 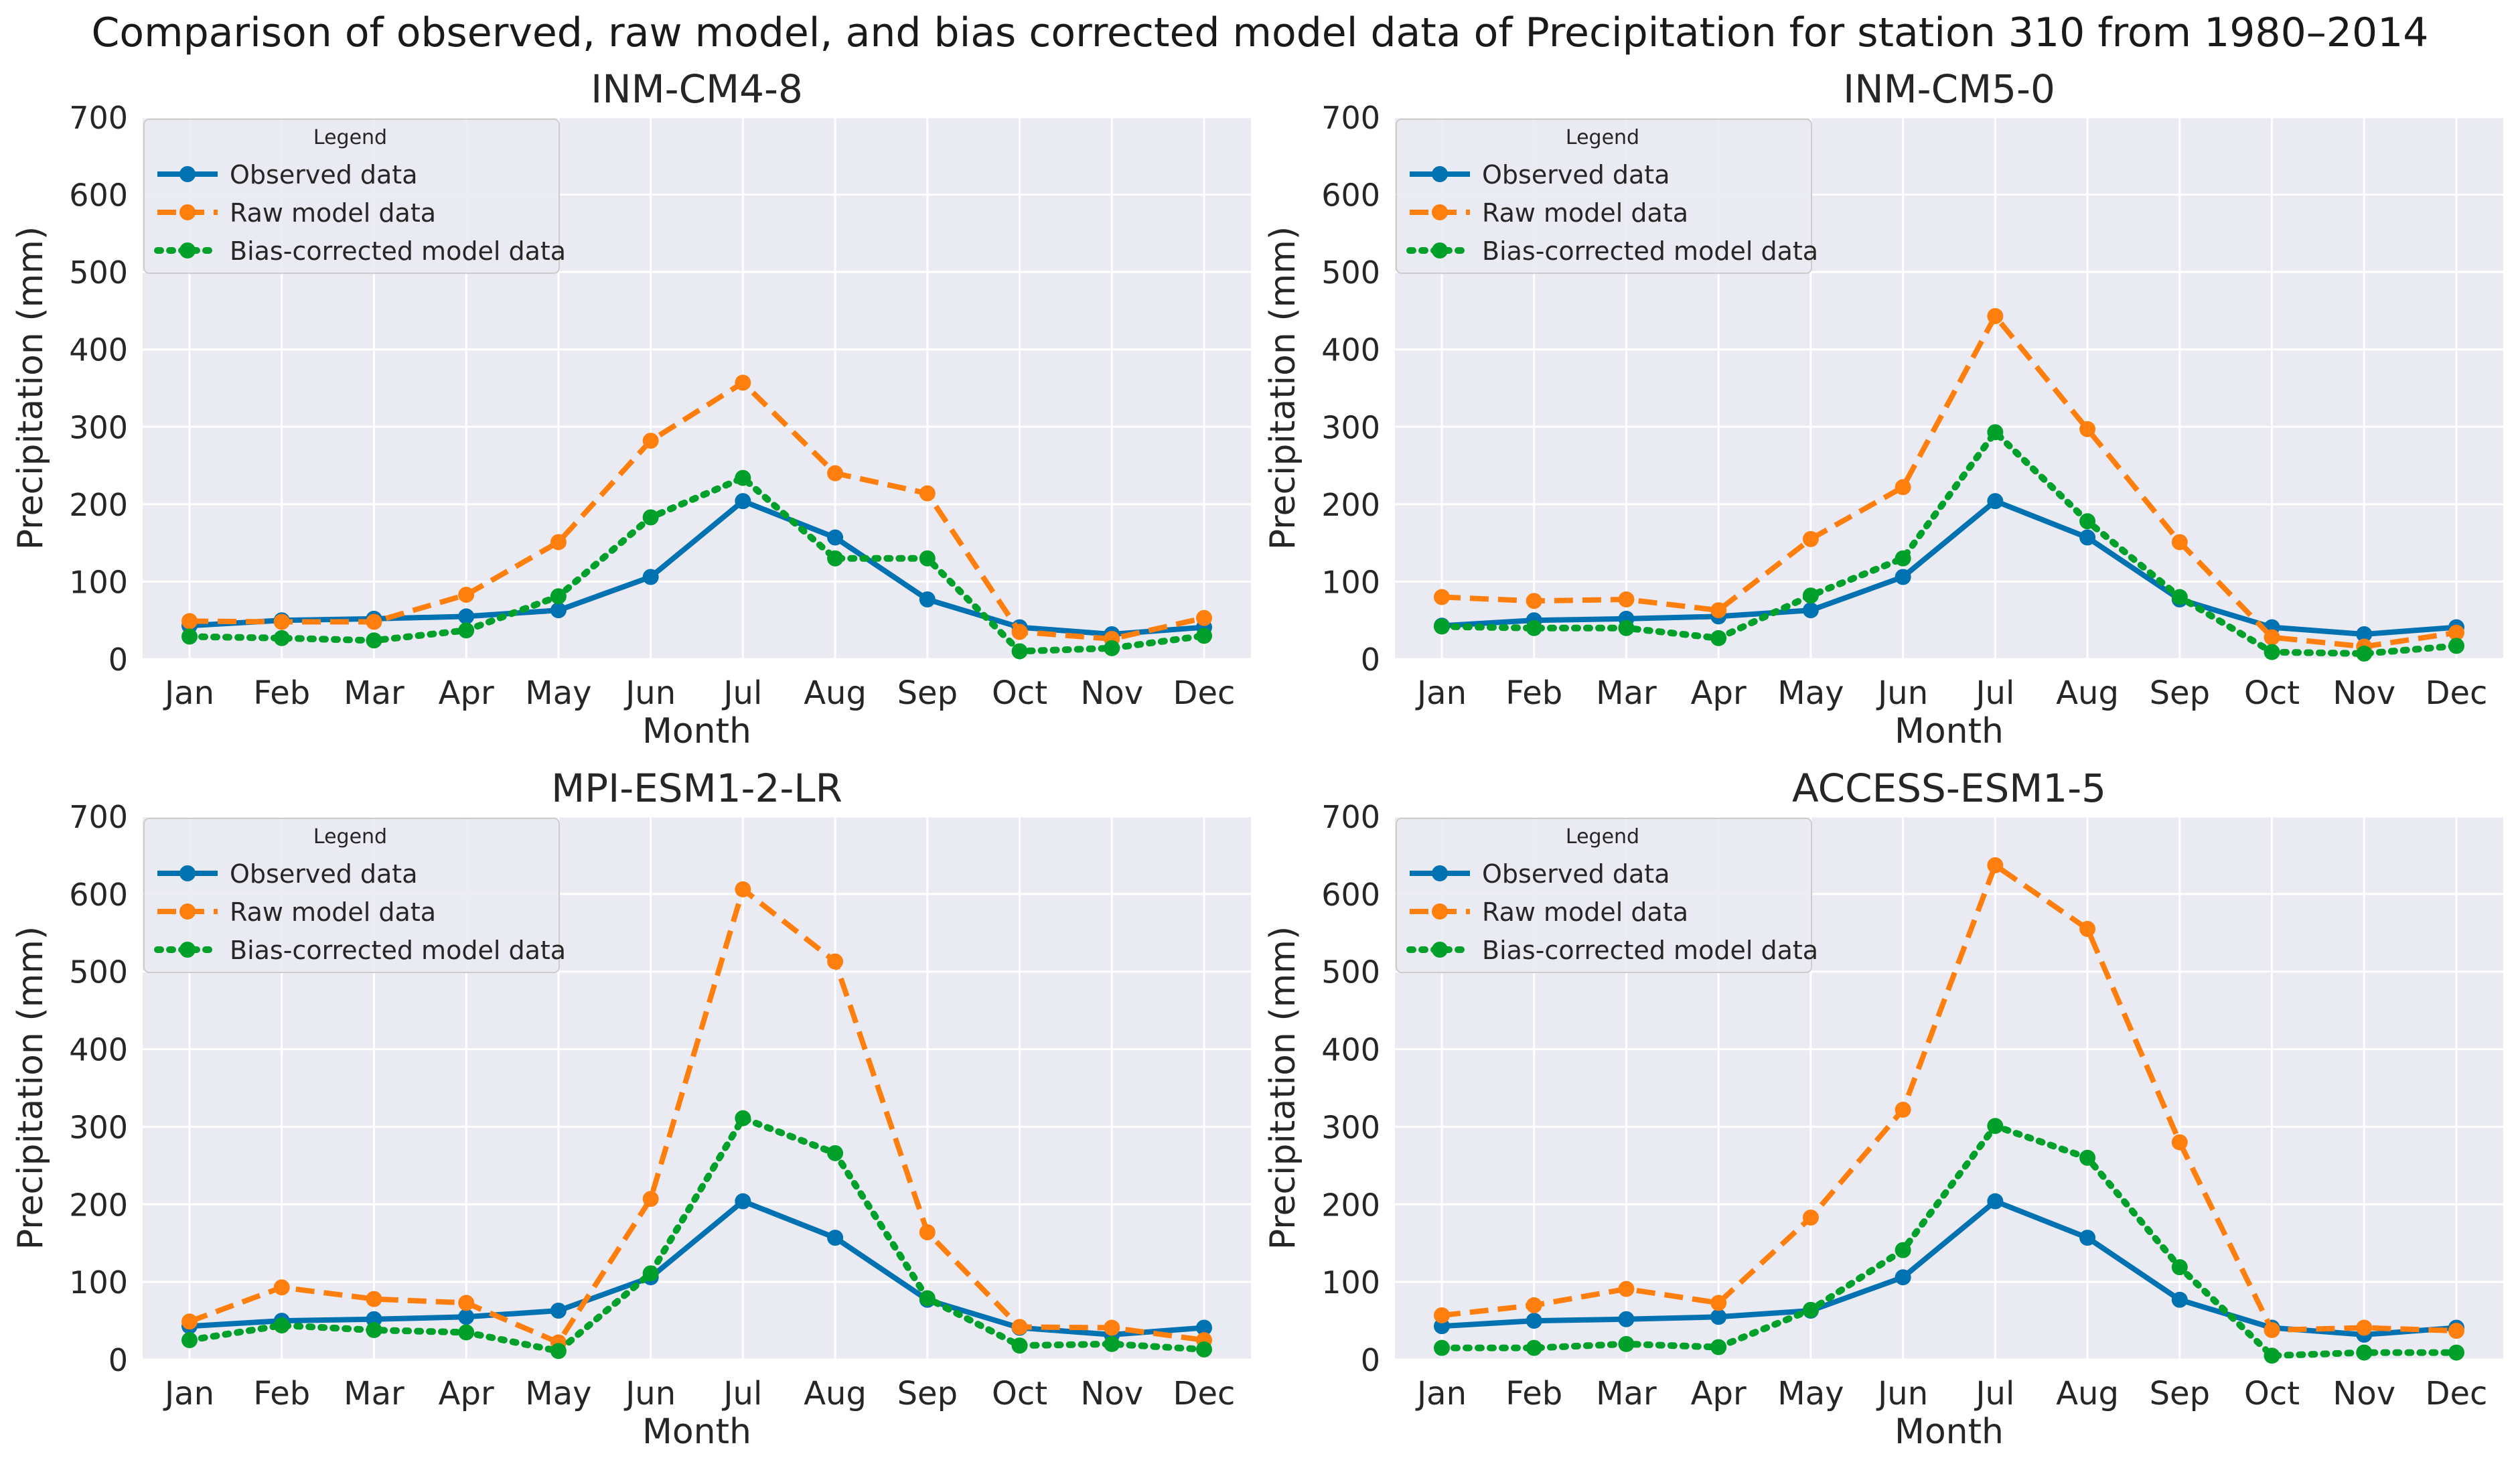 What do you see at coordinates (350, 837) in the screenshot?
I see `legend-title: Legend` at bounding box center [350, 837].